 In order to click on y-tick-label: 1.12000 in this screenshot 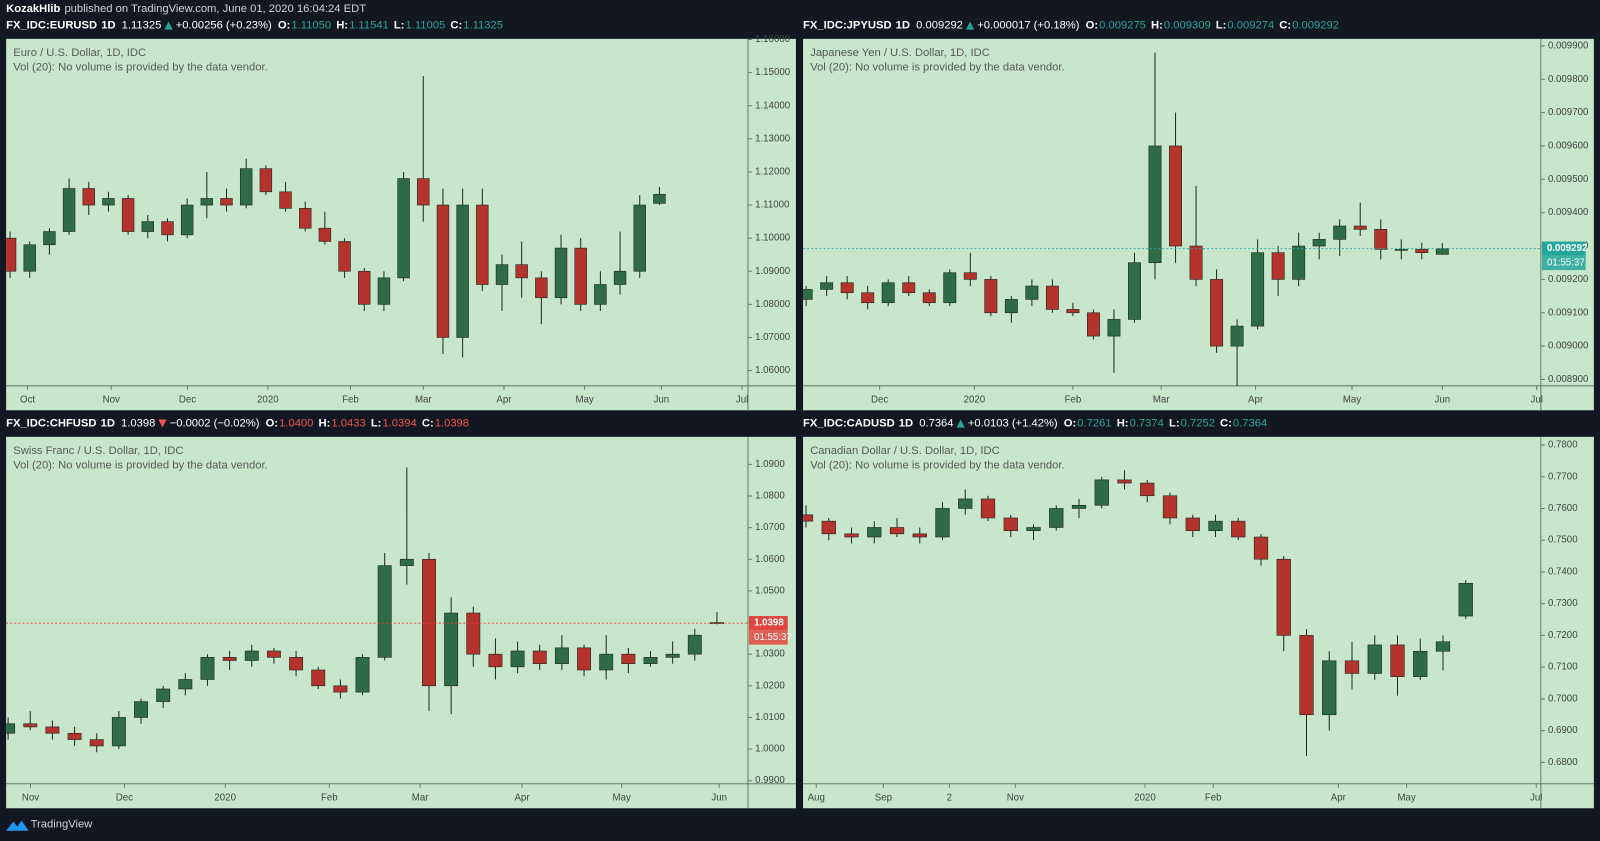, I will do `click(773, 172)`.